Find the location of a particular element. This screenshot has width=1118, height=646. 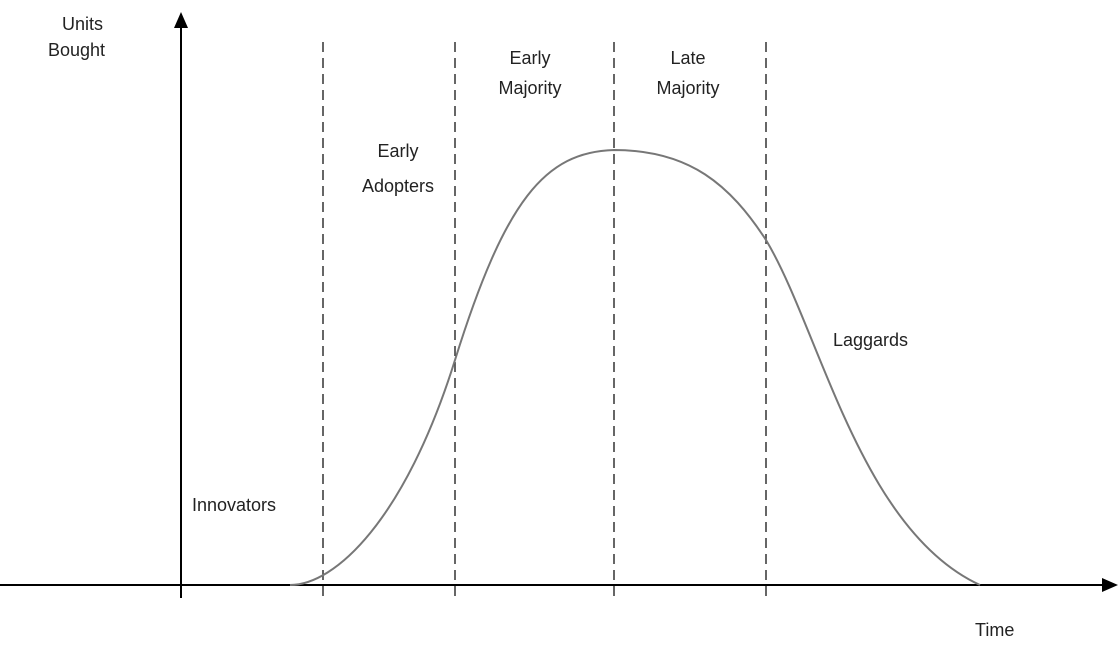

segment-label: Late is located at coordinates (687, 58).